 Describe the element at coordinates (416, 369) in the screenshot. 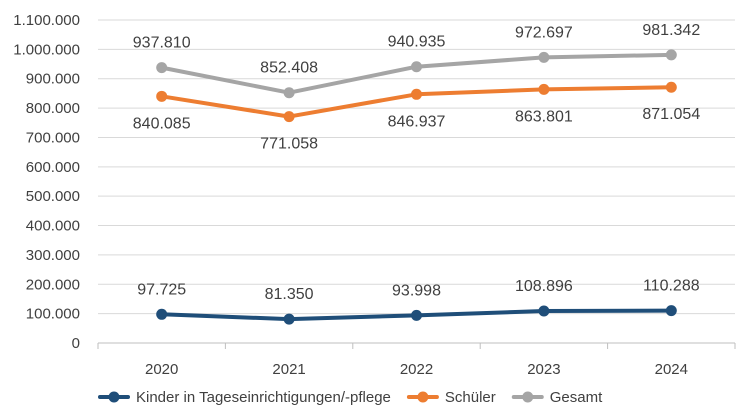

I see `x-tick-label: 2022` at that location.